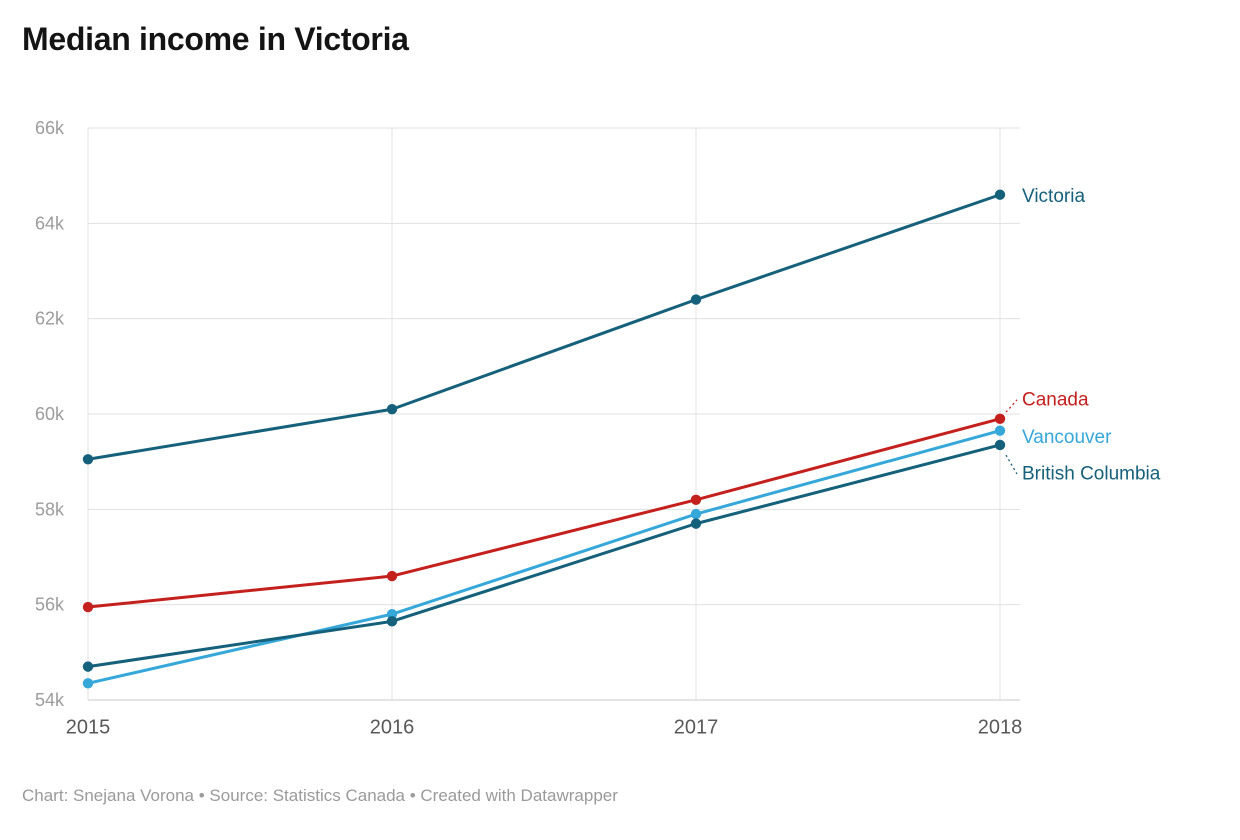  Describe the element at coordinates (696, 514) in the screenshot. I see `point-vancouver-2017` at that location.